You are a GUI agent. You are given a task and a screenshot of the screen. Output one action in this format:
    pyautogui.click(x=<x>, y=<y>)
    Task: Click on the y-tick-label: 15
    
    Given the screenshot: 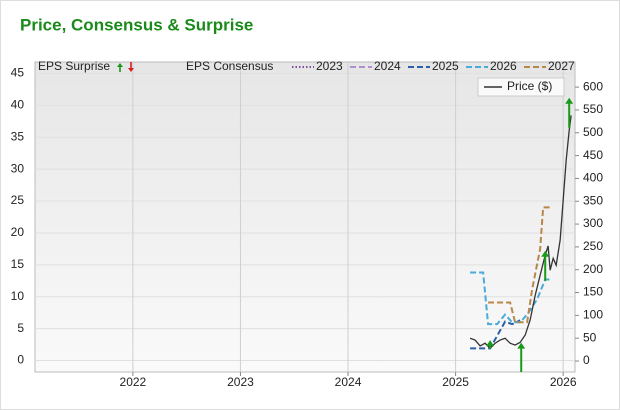 What is the action you would take?
    pyautogui.click(x=18, y=264)
    